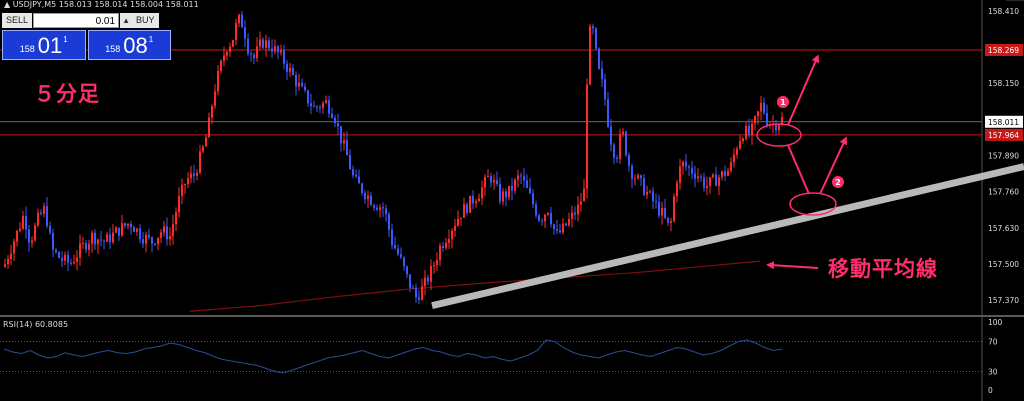  I want to click on price-tick-label: 157.630, so click(1003, 228).